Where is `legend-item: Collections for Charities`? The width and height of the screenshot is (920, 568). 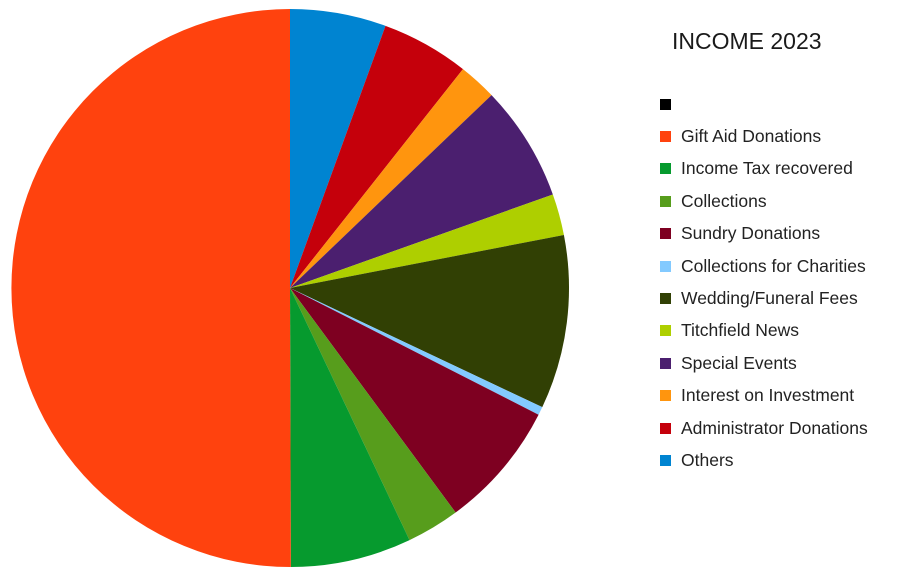 legend-item: Collections for Charities is located at coordinates (764, 266).